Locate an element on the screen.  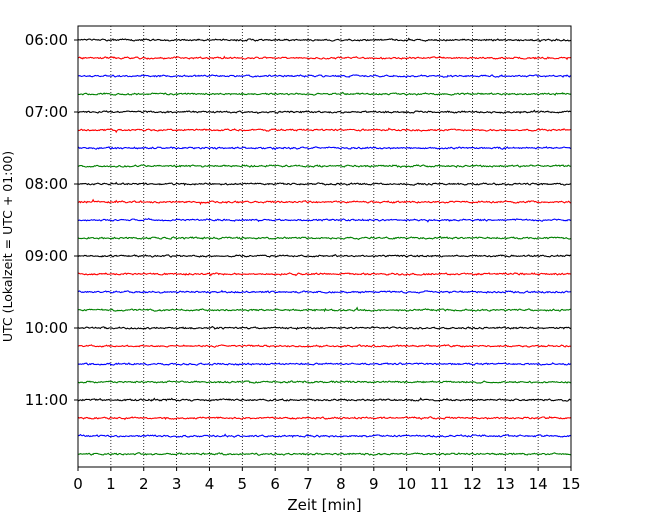
x-tick-label-7: 7 is located at coordinates (308, 484).